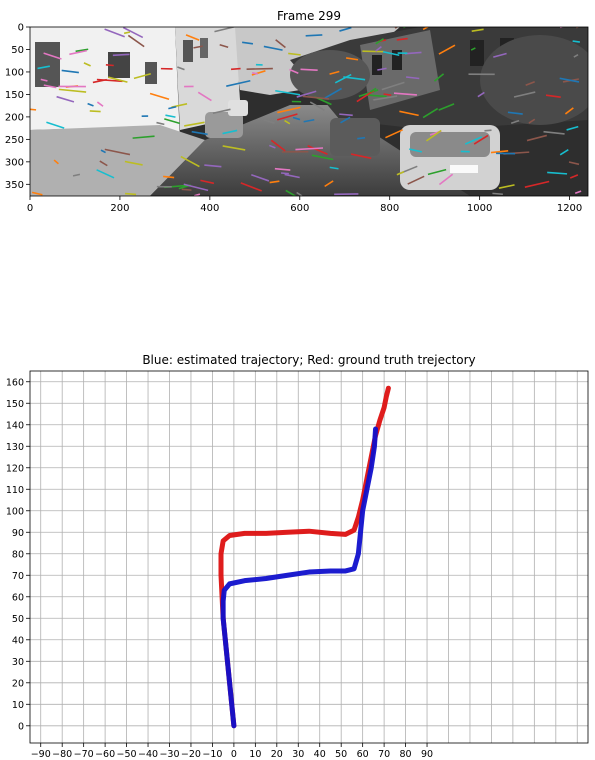 This screenshot has width=595, height=760. Describe the element at coordinates (17, 107) in the screenshot. I see `image-y-axis: 0 50 100 150 200 250 300 350` at that location.